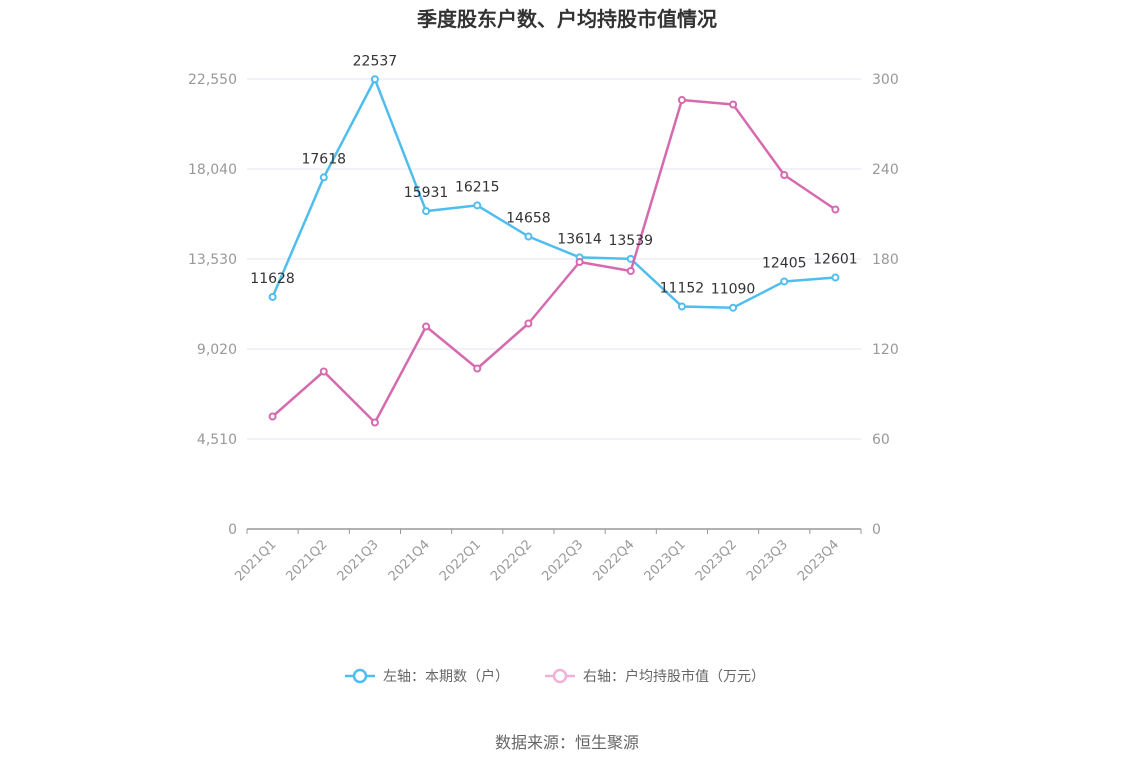 This screenshot has width=1134, height=766. I want to click on y-left-tick-label: 13,530, so click(212, 260).